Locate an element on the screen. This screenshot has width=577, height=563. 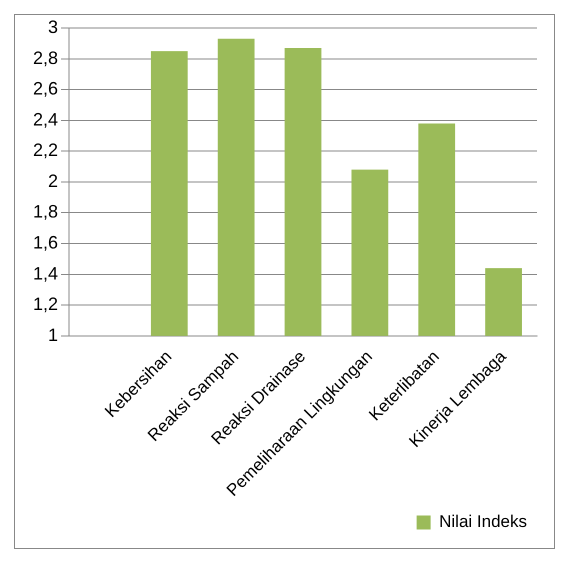
y-tick-label: 3 is located at coordinates (53, 26).